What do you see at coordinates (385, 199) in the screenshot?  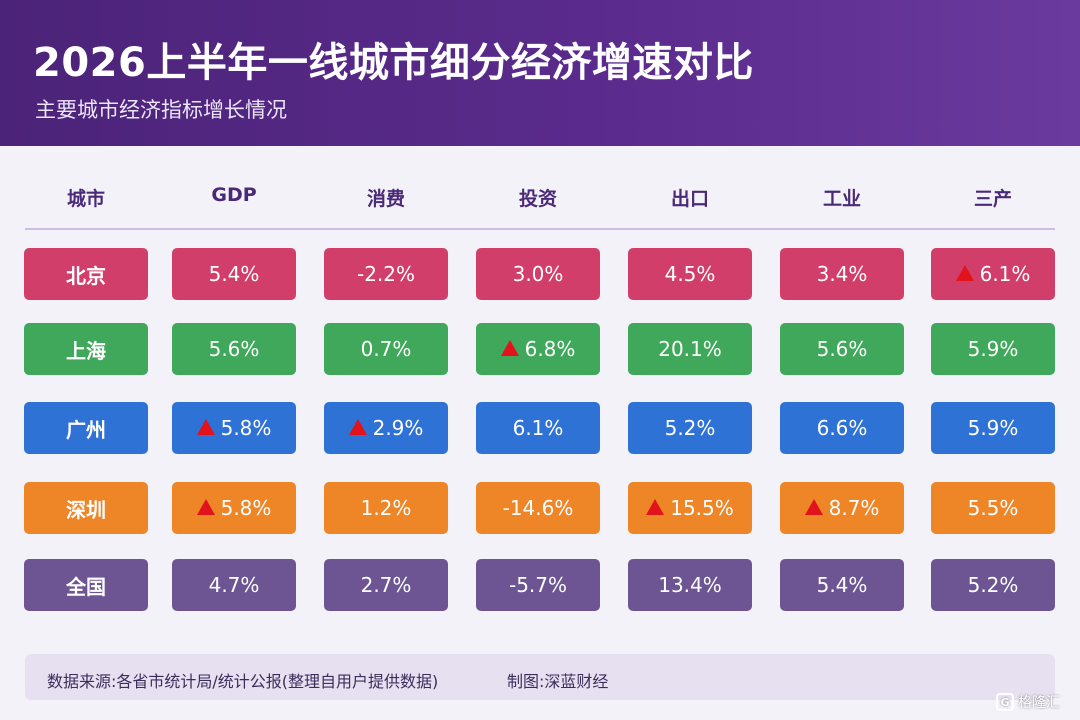 I see `column-header: 消费` at bounding box center [385, 199].